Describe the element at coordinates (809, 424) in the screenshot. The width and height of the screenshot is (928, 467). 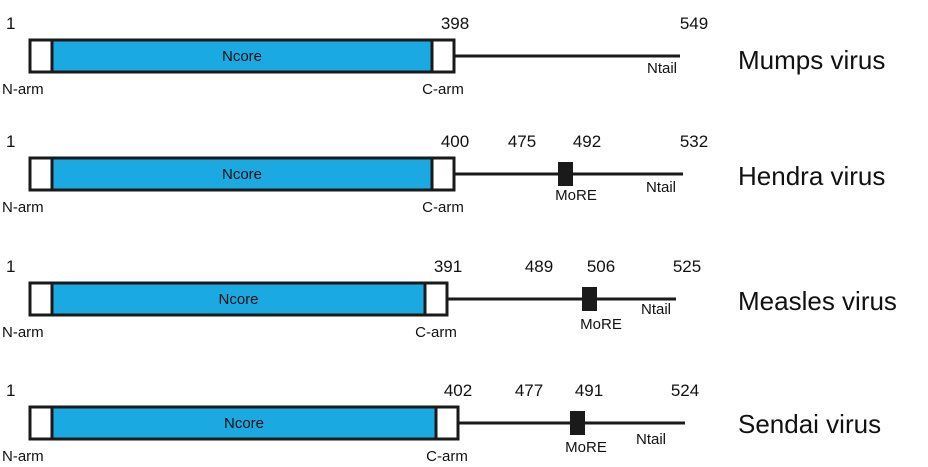
I see `virus-name: Sendai virus` at that location.